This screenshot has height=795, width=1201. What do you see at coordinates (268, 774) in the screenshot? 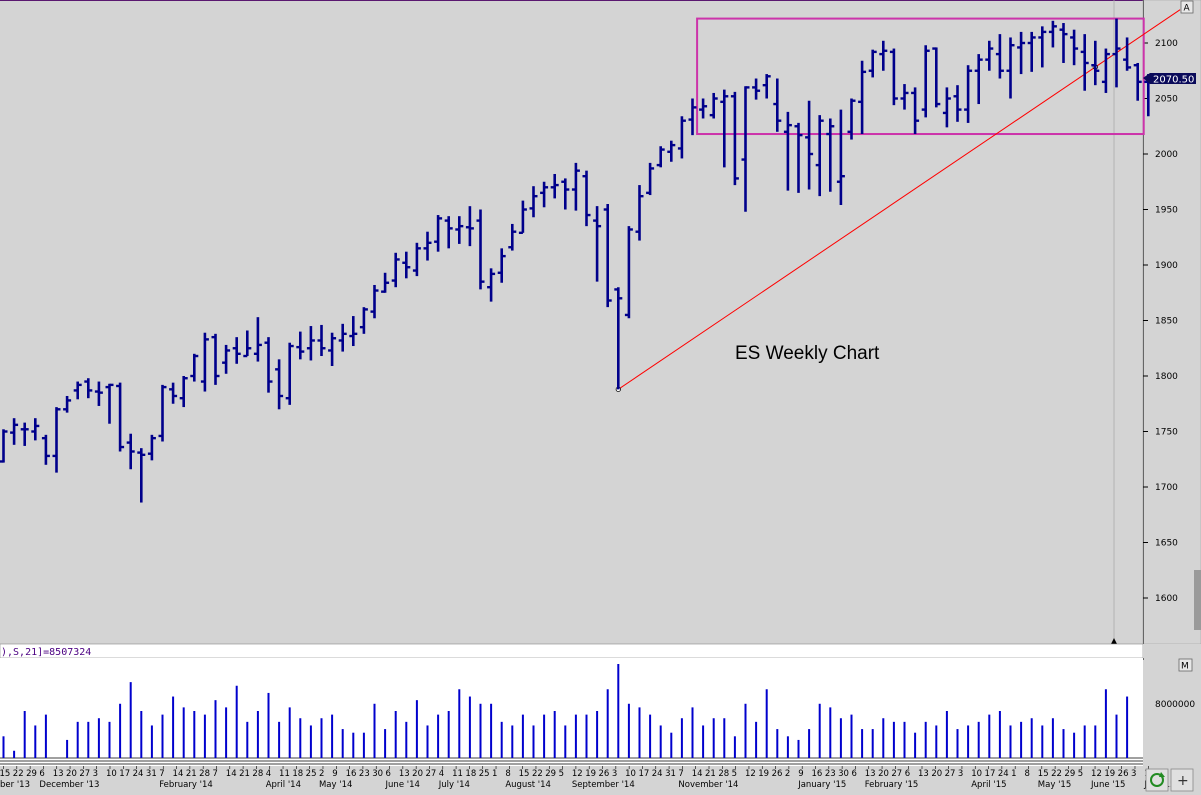
I see `date-day-label: 4` at bounding box center [268, 774].